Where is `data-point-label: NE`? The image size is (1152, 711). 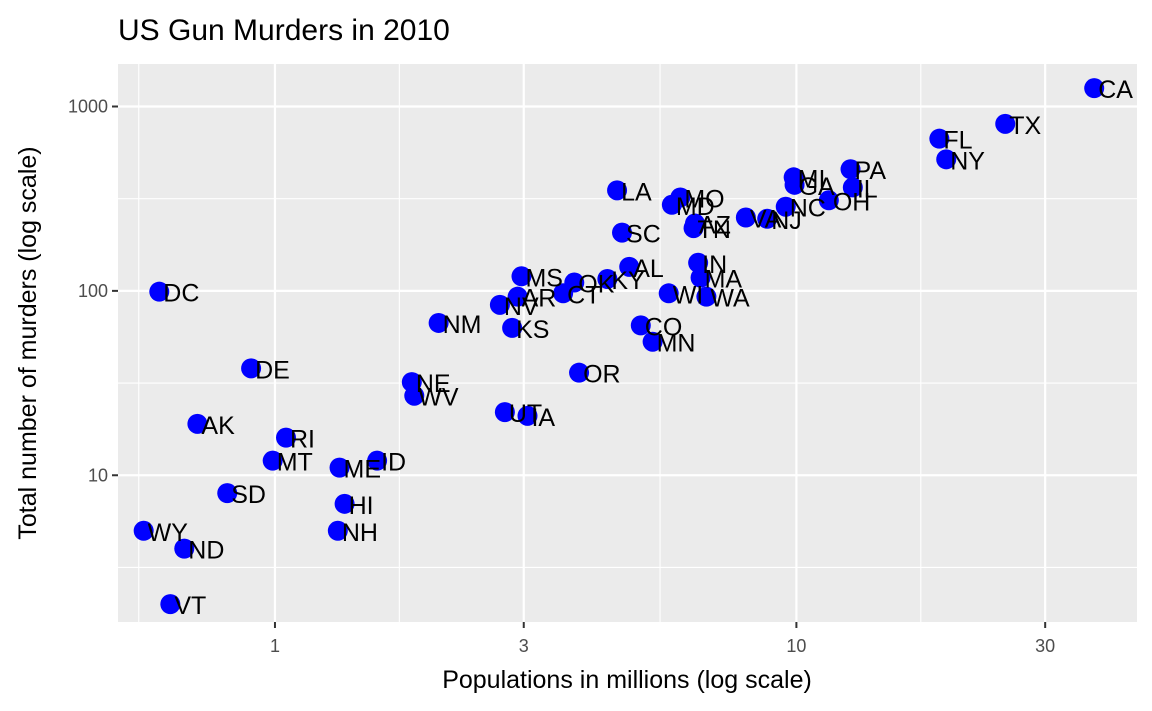 data-point-label: NE is located at coordinates (433, 384).